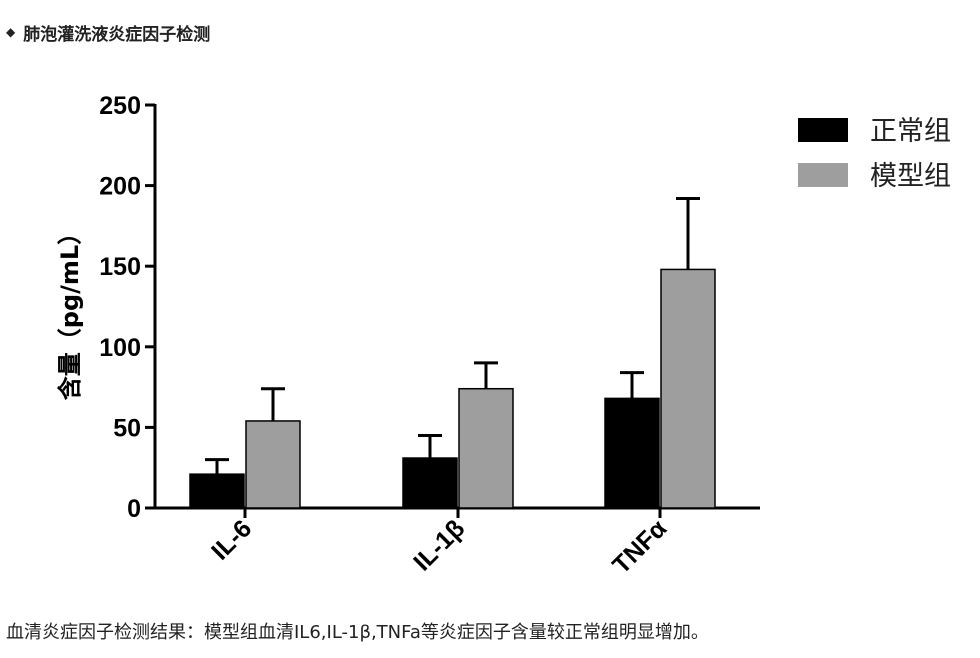 Image resolution: width=980 pixels, height=658 pixels. I want to click on section-title: 肺泡灌洗液炎症因子检测, so click(117, 34).